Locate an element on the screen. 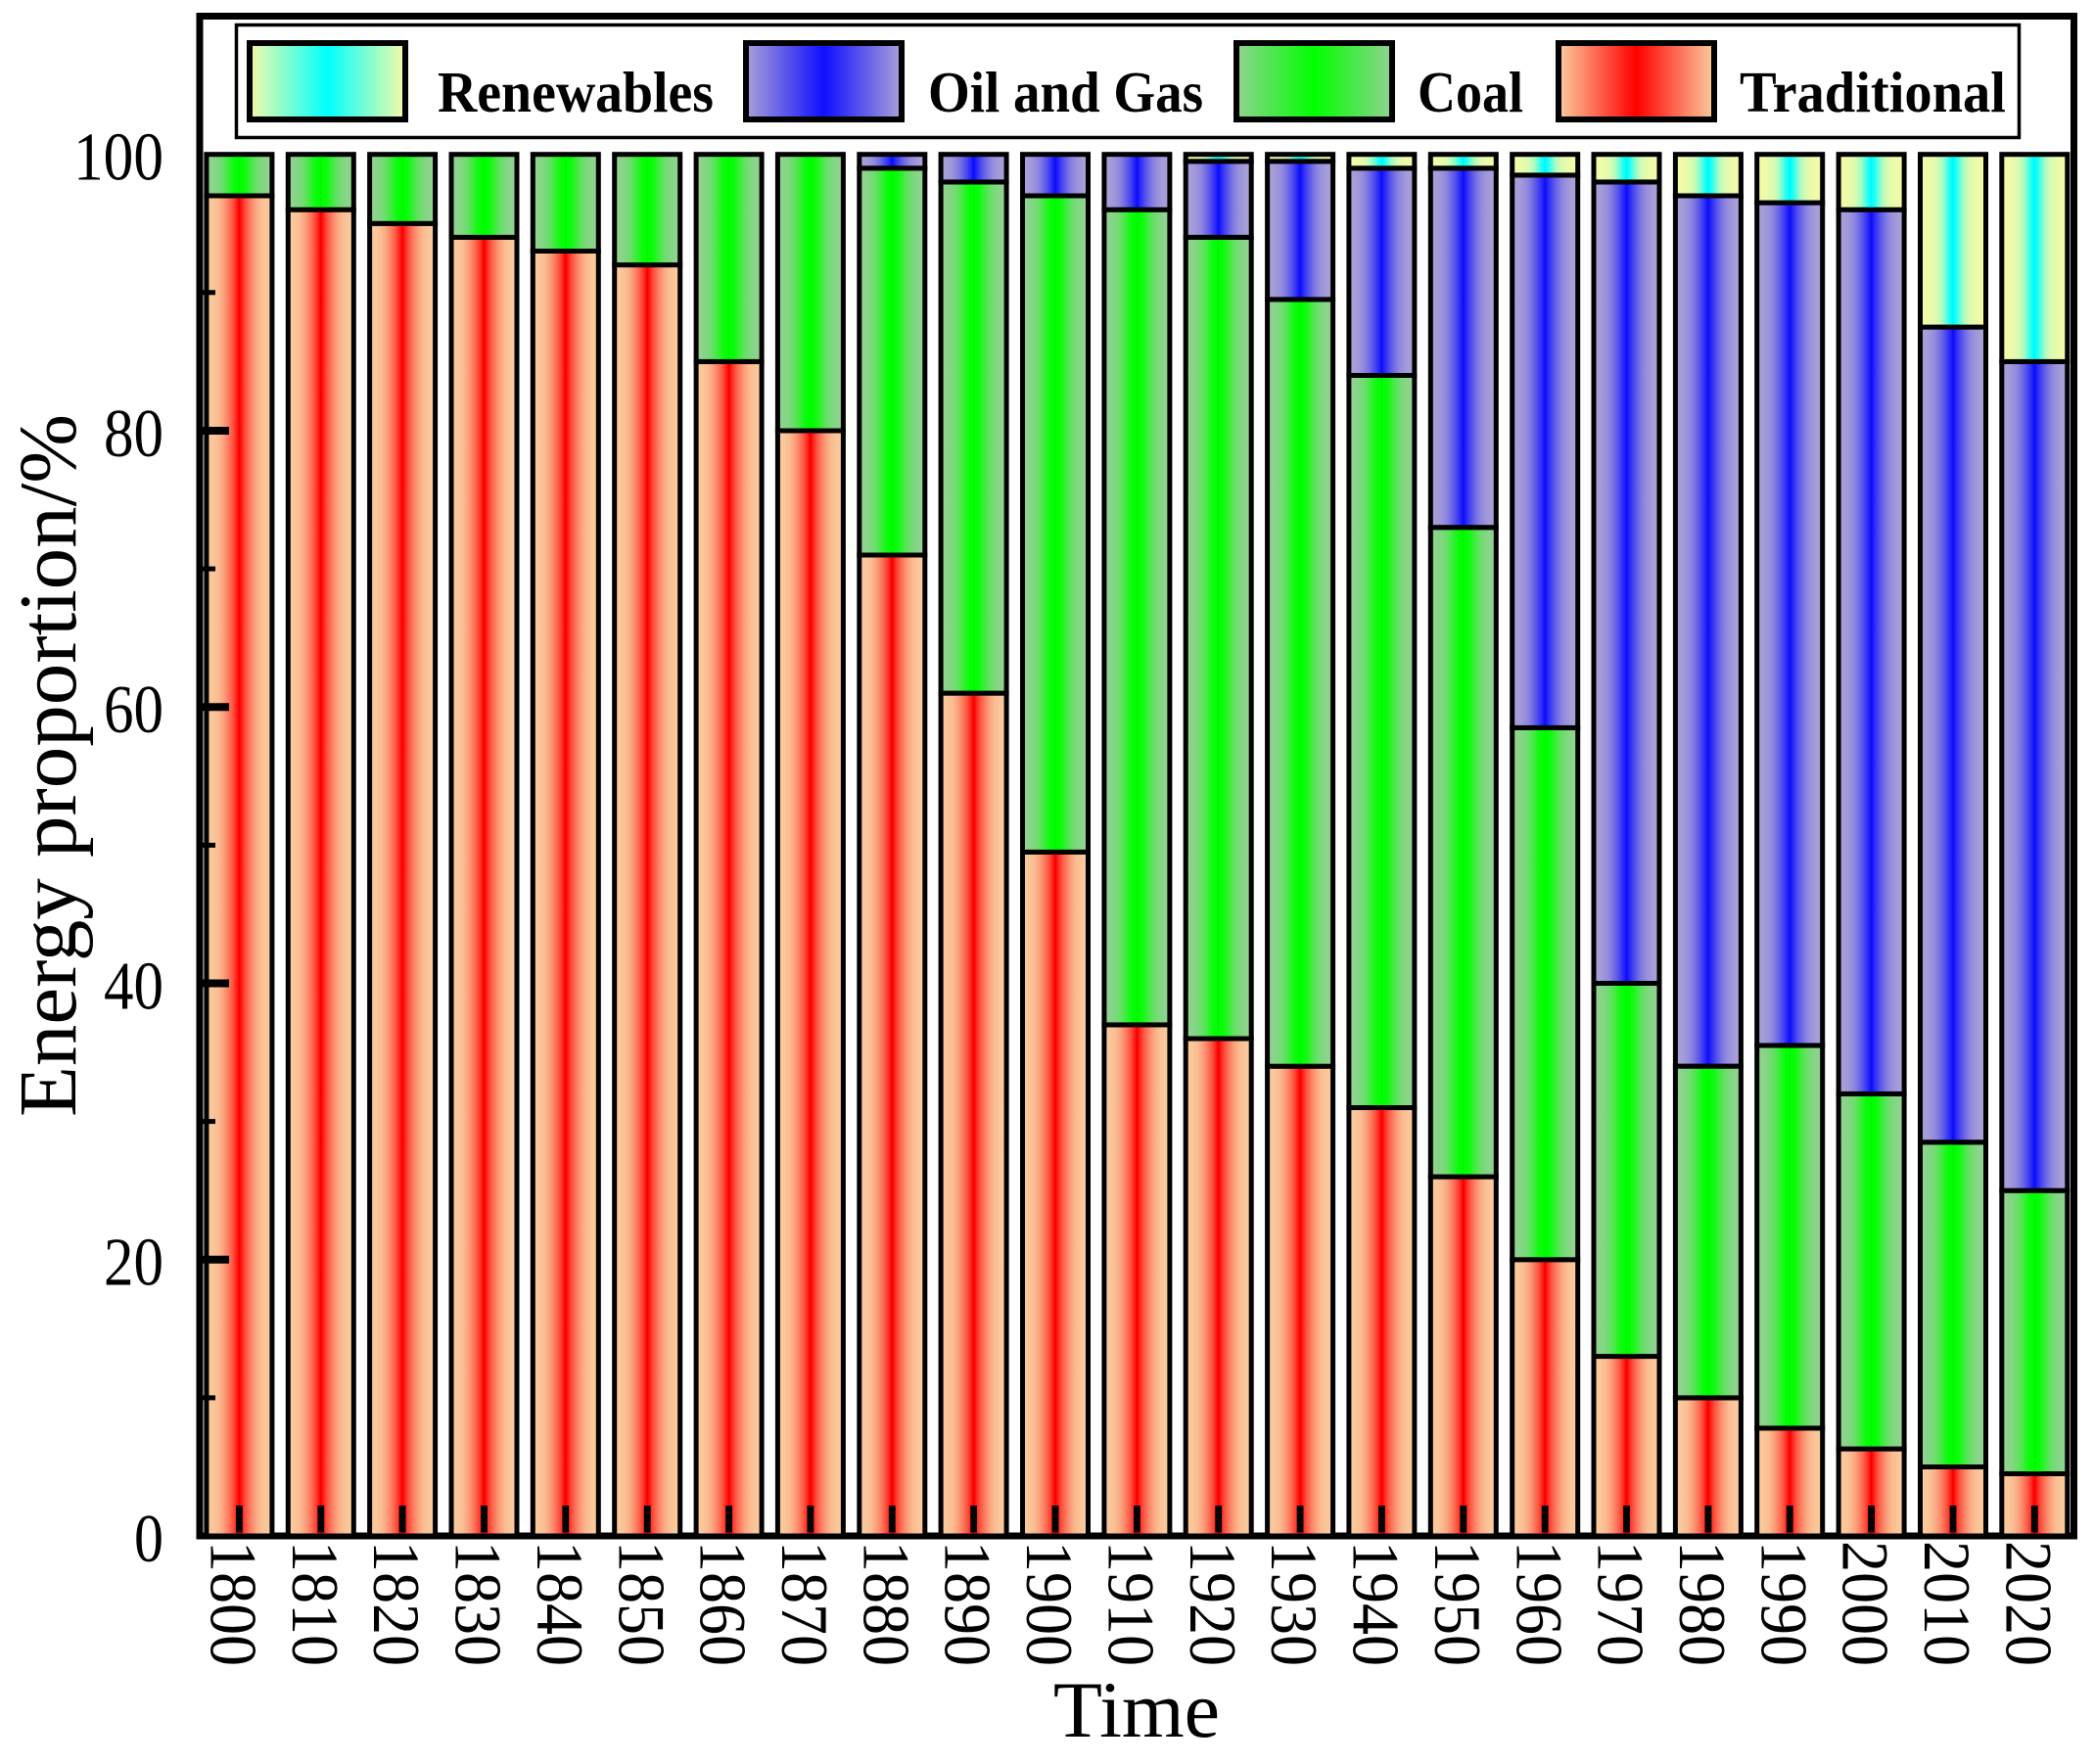 The width and height of the screenshot is (2094, 1764). svg-text: 2000 is located at coordinates (1866, 1603).